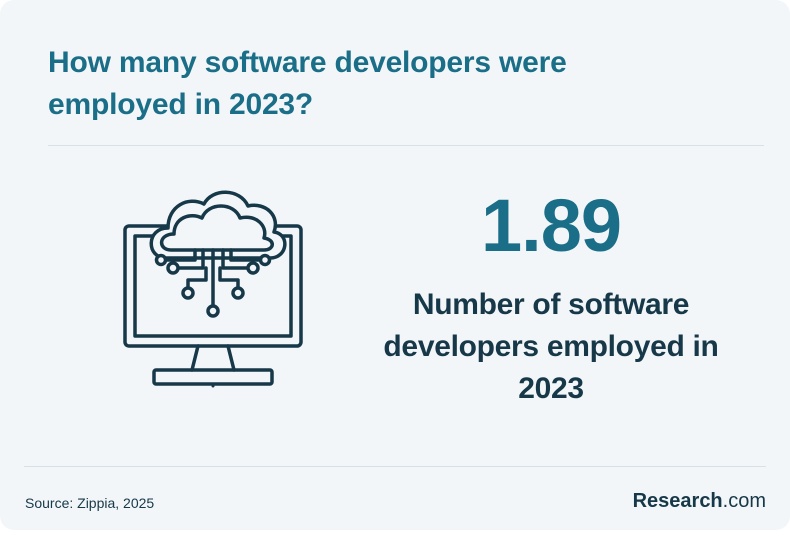 The image size is (790, 538). I want to click on brand-logo: Research.com, so click(693, 501).